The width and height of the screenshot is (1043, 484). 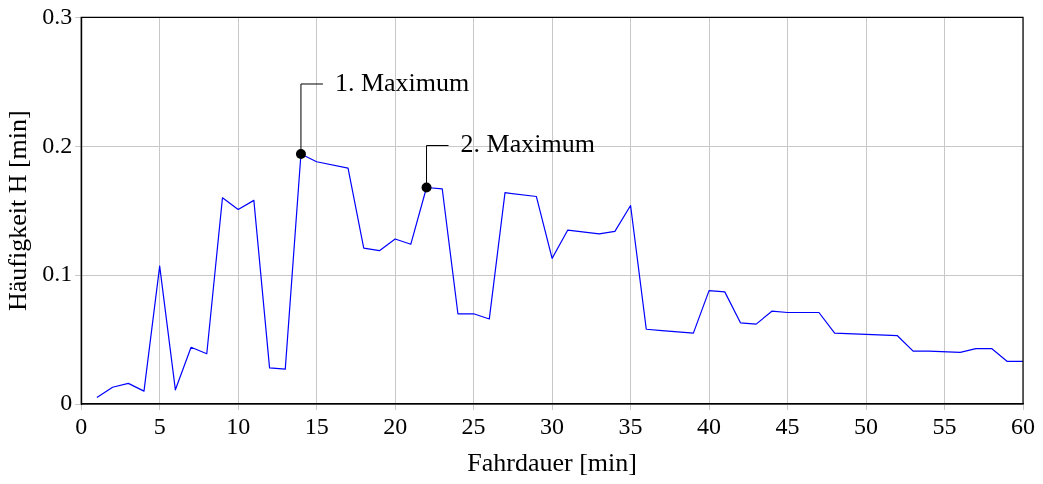 What do you see at coordinates (57, 144) in the screenshot?
I see `y-tick-label: 0.2` at bounding box center [57, 144].